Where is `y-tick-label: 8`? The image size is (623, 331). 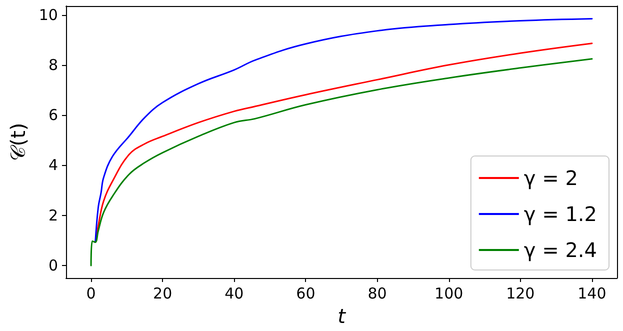 y-tick-label: 8 is located at coordinates (53, 65).